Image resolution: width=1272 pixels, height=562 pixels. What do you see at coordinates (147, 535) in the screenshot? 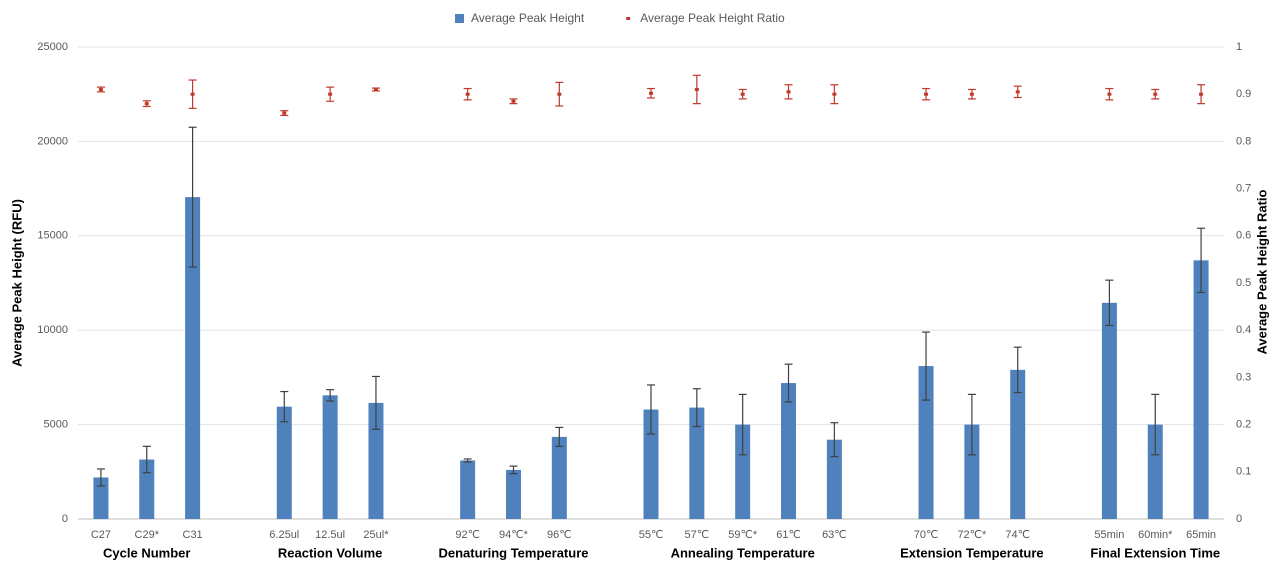
I see `x-tick-label: C29*` at bounding box center [147, 535].